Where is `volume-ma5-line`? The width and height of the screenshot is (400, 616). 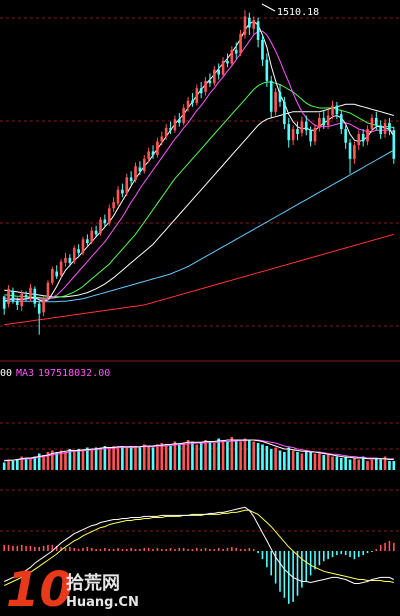 volume-ma5-line is located at coordinates (199, 450).